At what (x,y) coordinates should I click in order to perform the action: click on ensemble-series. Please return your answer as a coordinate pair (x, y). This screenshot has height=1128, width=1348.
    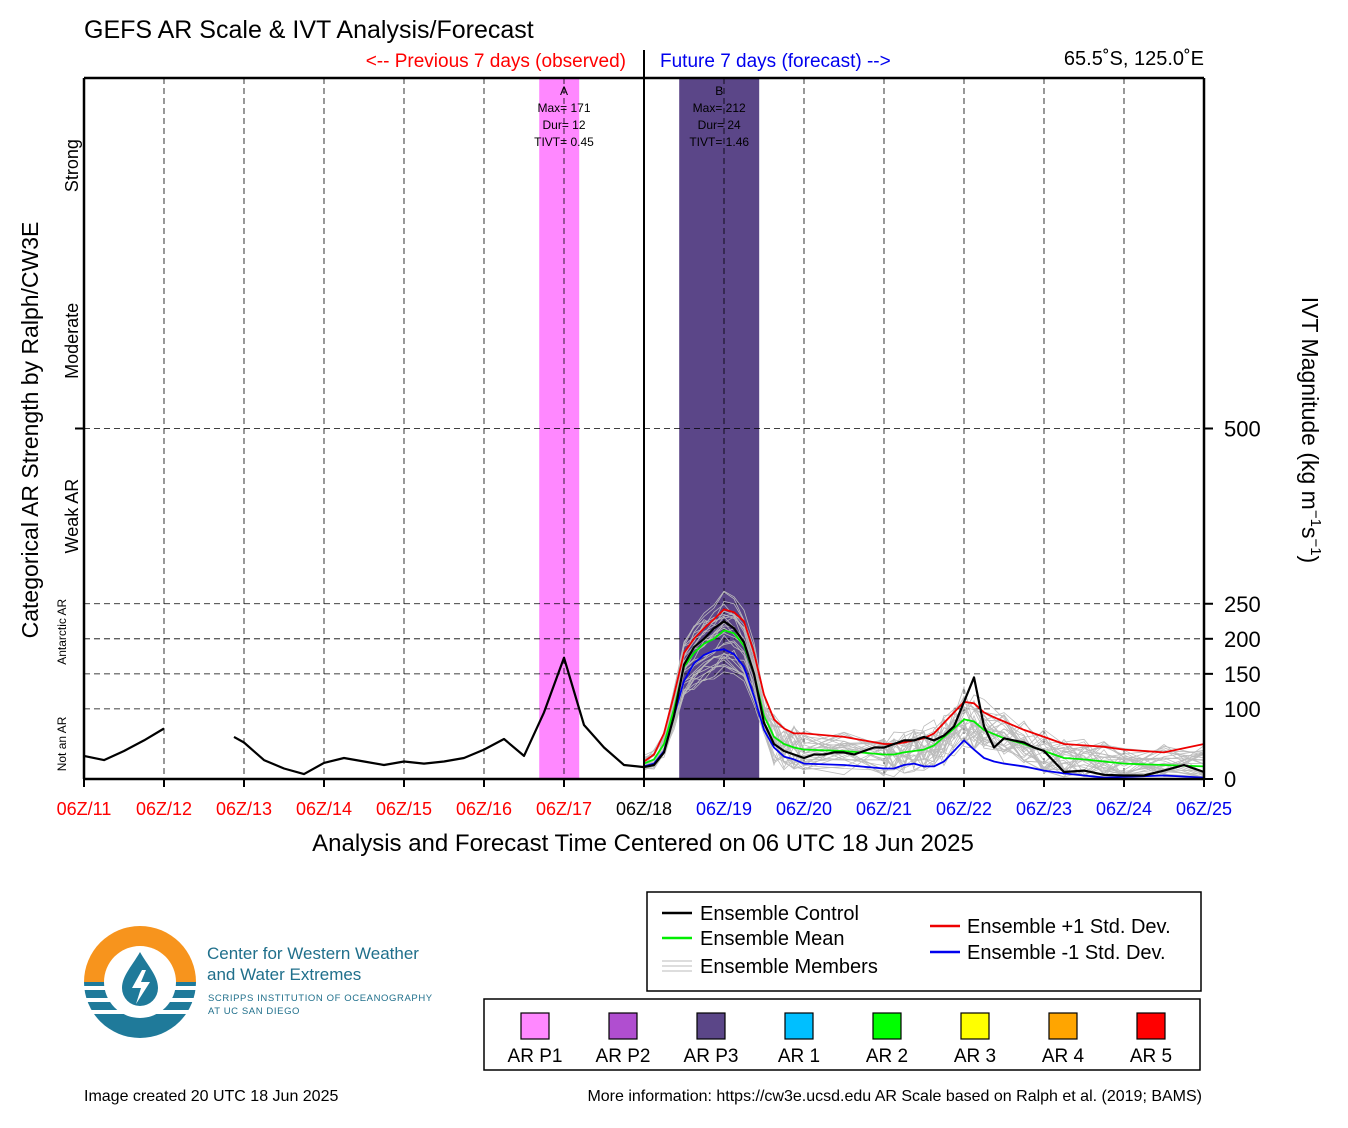
    Looking at the image, I should click on (644, 693).